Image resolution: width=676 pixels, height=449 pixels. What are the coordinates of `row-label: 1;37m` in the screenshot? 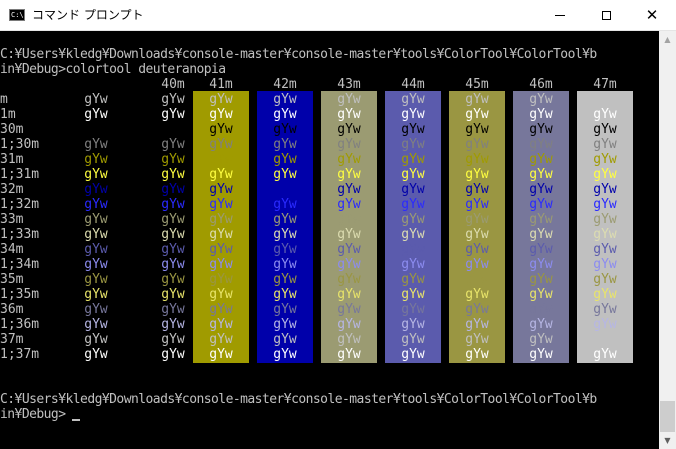 It's located at (20, 354).